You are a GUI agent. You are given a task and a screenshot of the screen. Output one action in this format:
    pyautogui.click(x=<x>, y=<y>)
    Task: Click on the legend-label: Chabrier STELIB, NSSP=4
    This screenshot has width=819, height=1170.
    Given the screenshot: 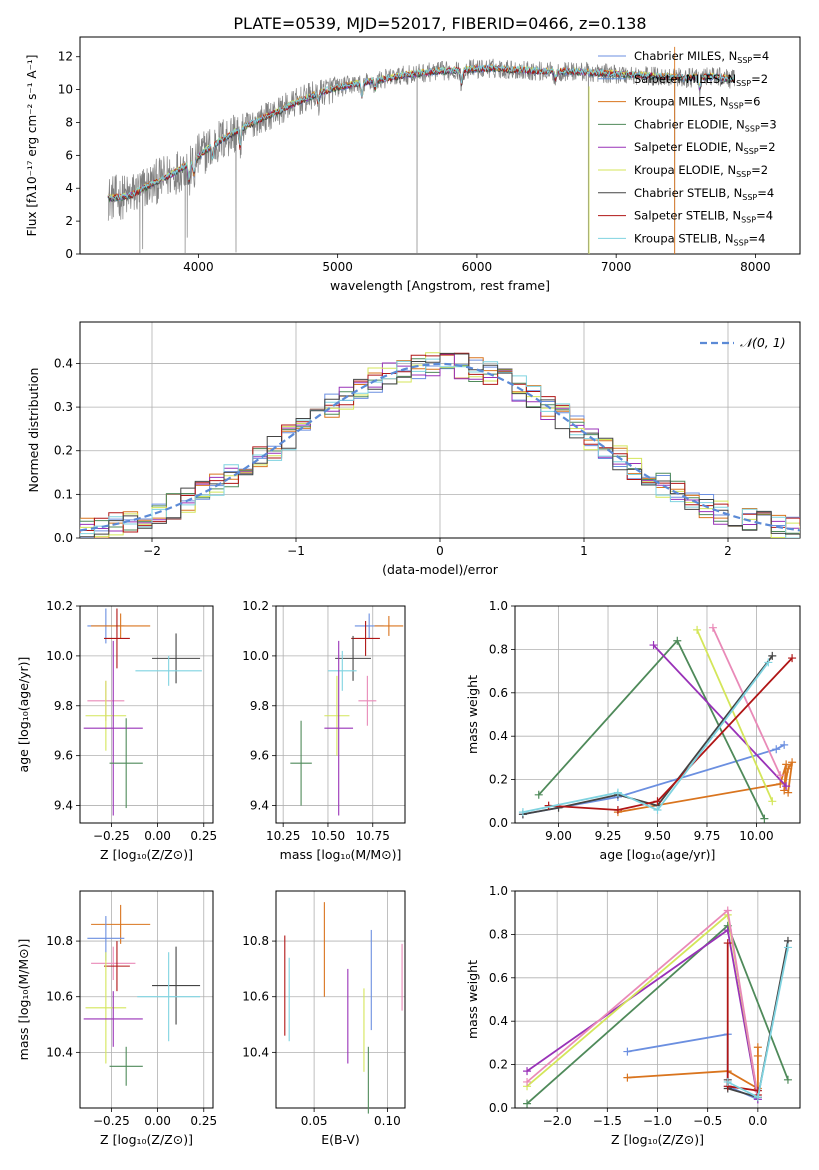 What is the action you would take?
    pyautogui.click(x=704, y=194)
    